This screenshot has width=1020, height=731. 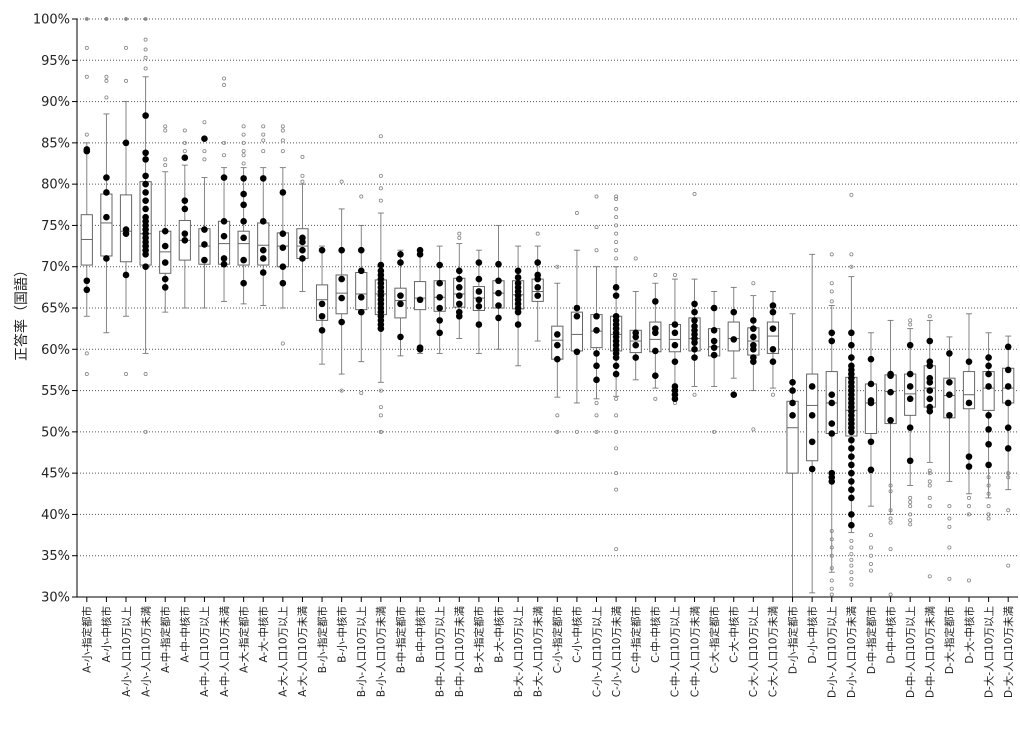 What do you see at coordinates (204, 651) in the screenshot?
I see `x-tick-label: A-中-人口10万以上` at bounding box center [204, 651].